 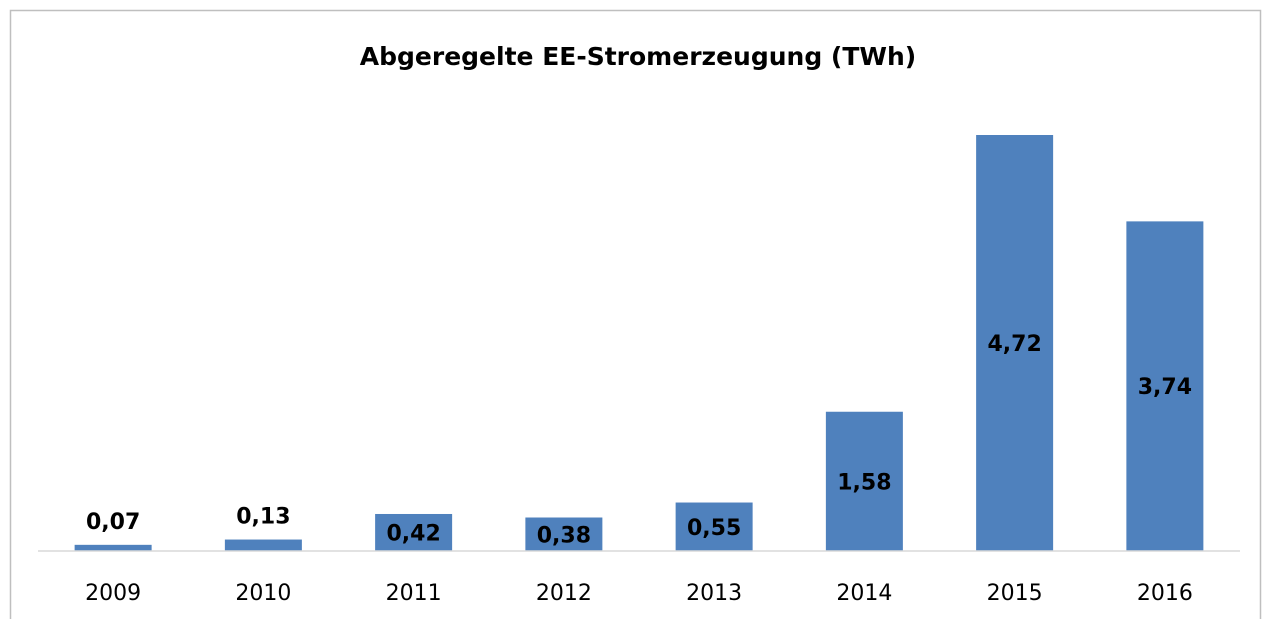 I want to click on x-tick-label: 2010, so click(x=263, y=593).